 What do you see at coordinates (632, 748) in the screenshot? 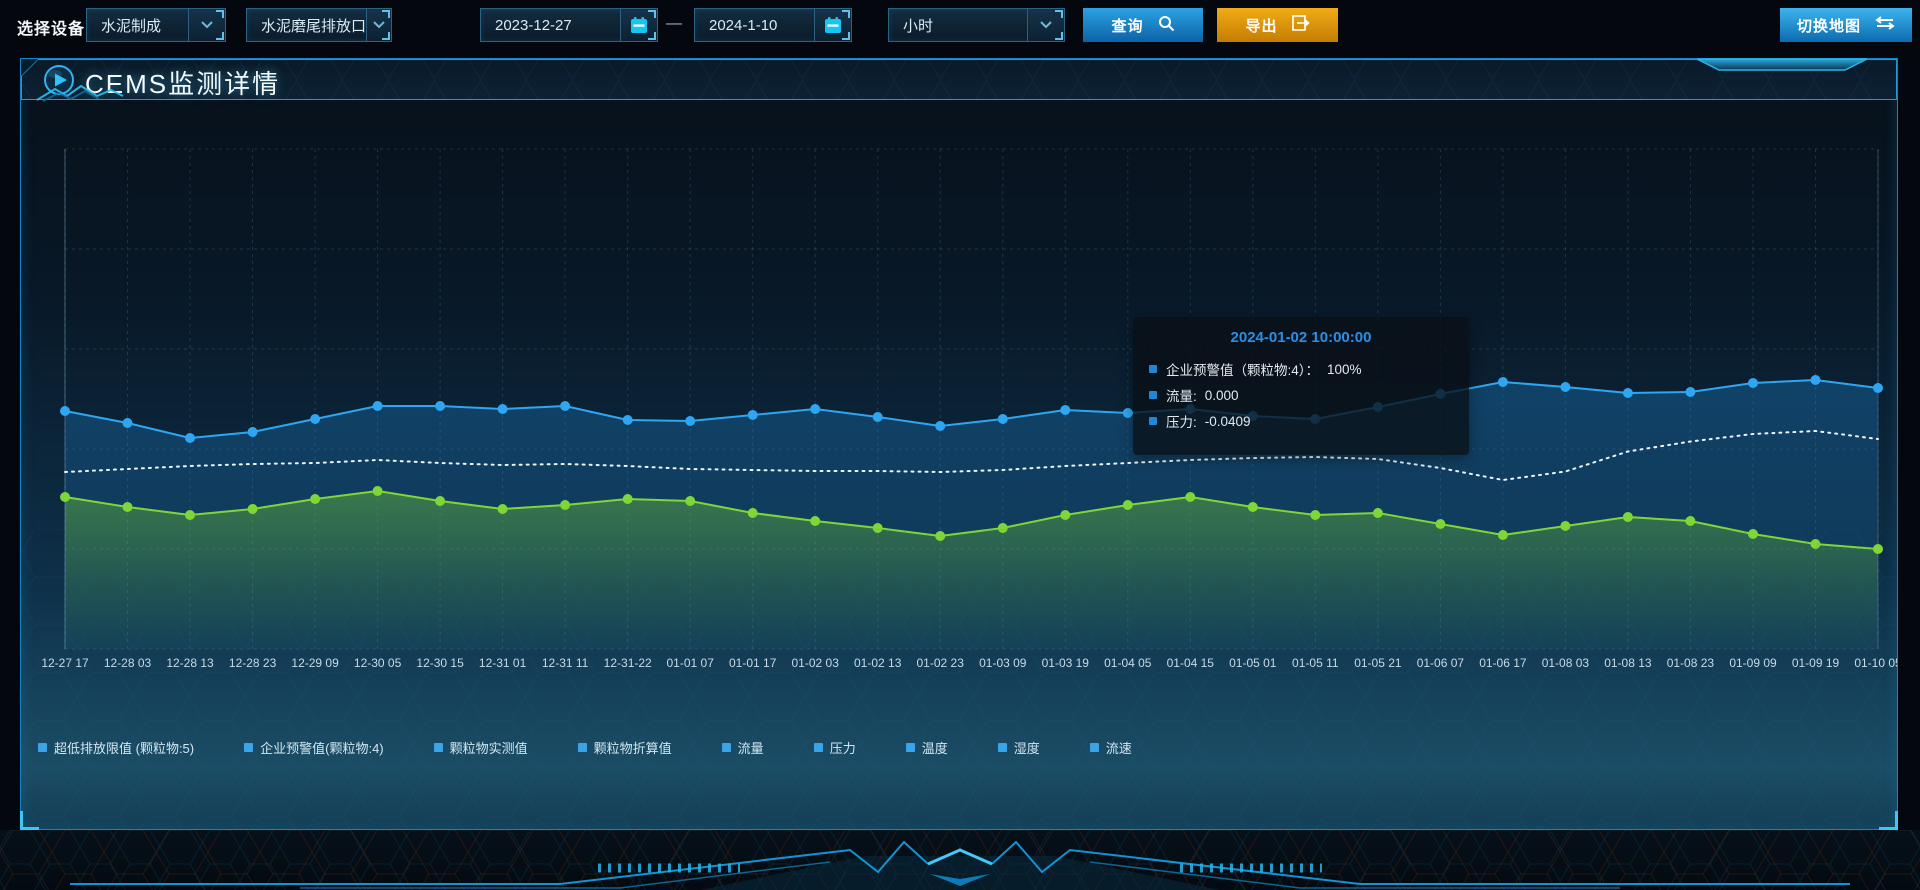
I see `legend-label: 颗粒物折算值` at bounding box center [632, 748].